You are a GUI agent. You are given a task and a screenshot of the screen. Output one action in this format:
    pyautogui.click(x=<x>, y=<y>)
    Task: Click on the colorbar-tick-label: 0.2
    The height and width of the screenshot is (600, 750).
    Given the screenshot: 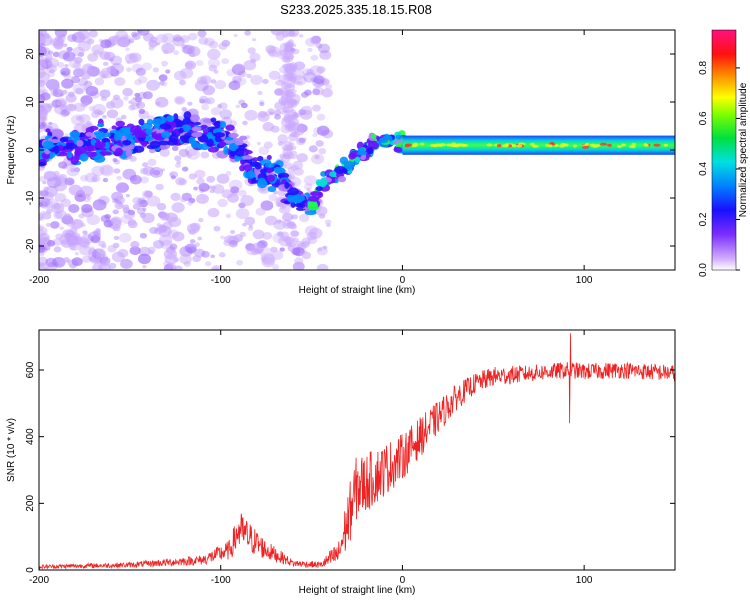 What is the action you would take?
    pyautogui.click(x=703, y=219)
    